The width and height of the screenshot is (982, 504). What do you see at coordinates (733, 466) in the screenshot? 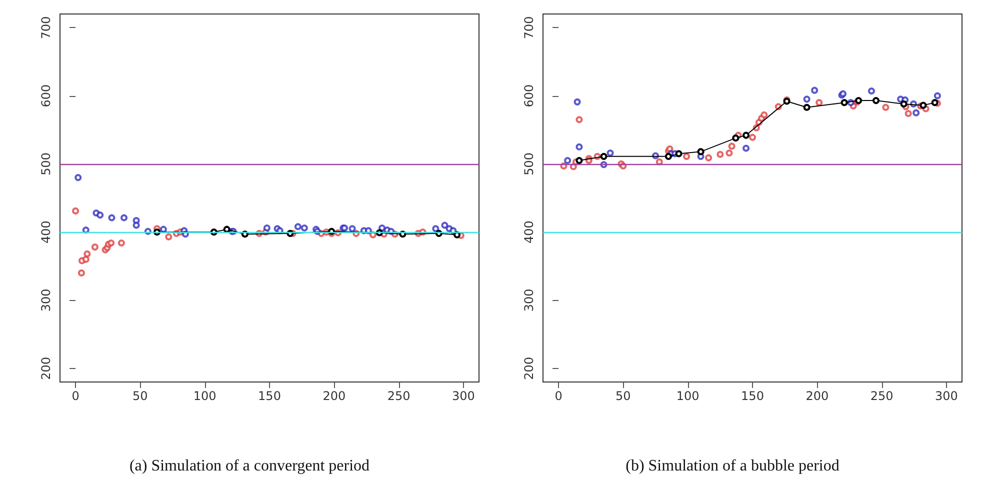
I see `text: (b) Simulation of a bubble period` at bounding box center [733, 466].